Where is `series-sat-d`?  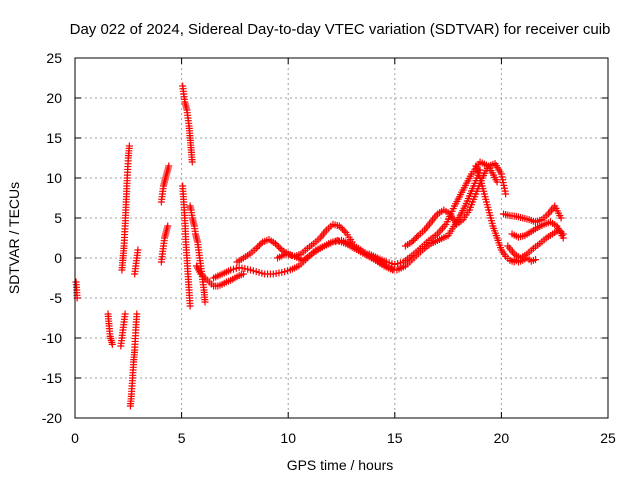 series-sat-d is located at coordinates (123, 330).